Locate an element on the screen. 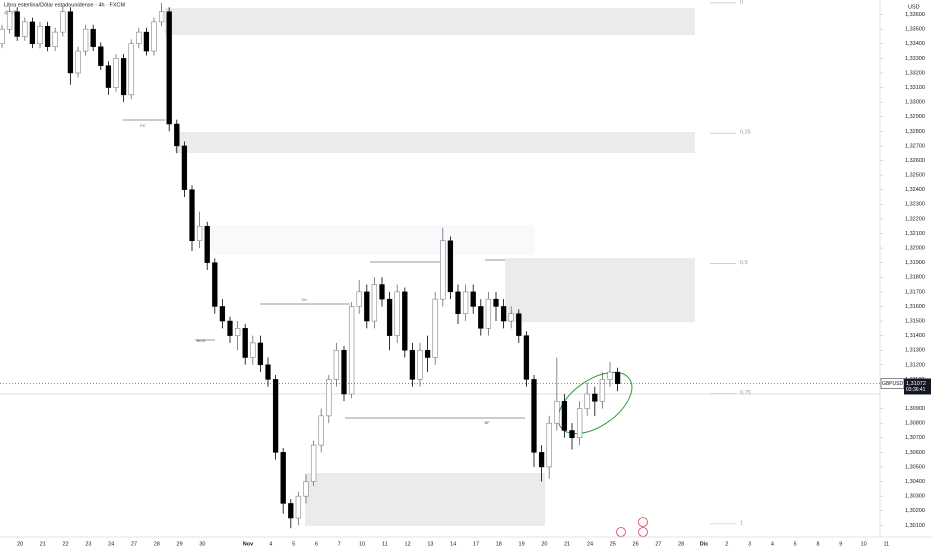 The height and width of the screenshot is (550, 932). y-tick-label: 1,32200 is located at coordinates (915, 219).